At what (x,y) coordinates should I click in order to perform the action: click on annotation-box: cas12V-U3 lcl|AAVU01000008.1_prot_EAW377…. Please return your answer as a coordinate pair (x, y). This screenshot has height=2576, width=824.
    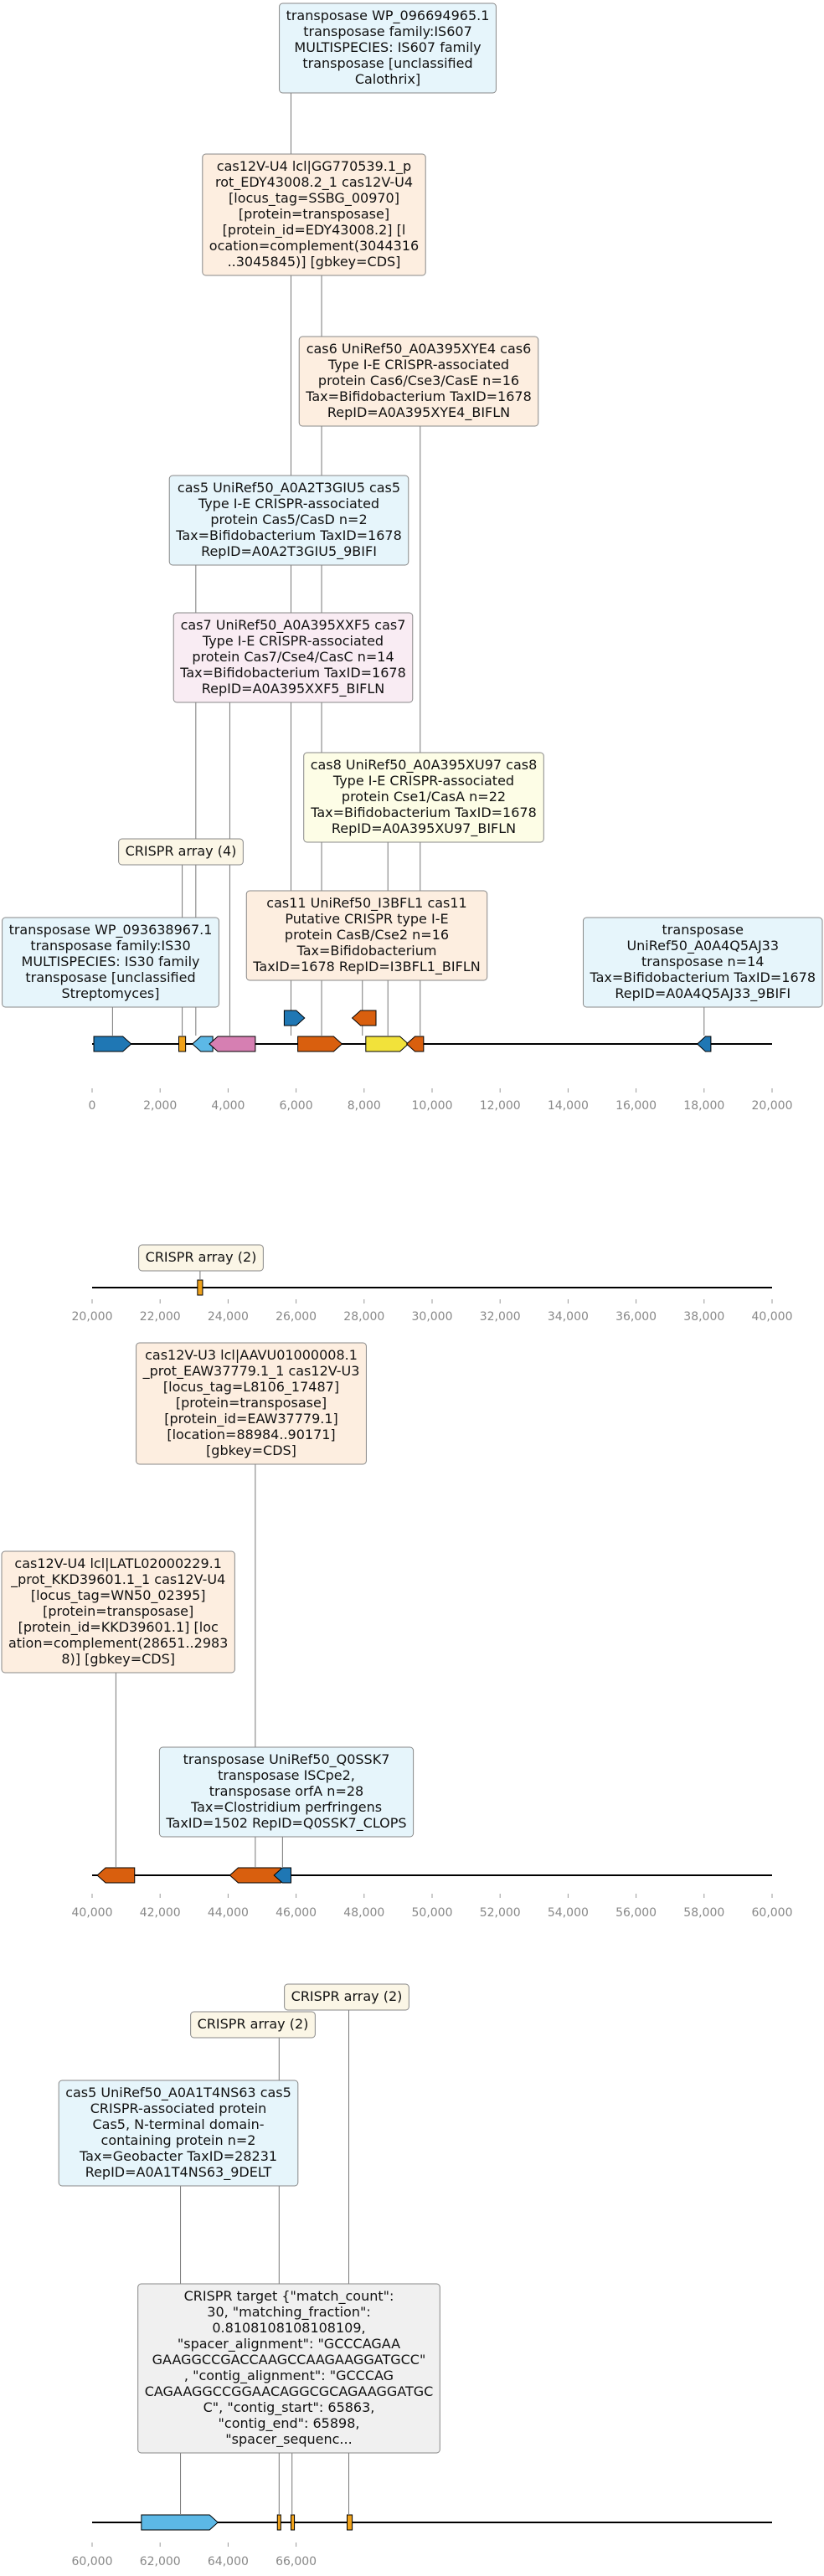
    Looking at the image, I should click on (251, 1404).